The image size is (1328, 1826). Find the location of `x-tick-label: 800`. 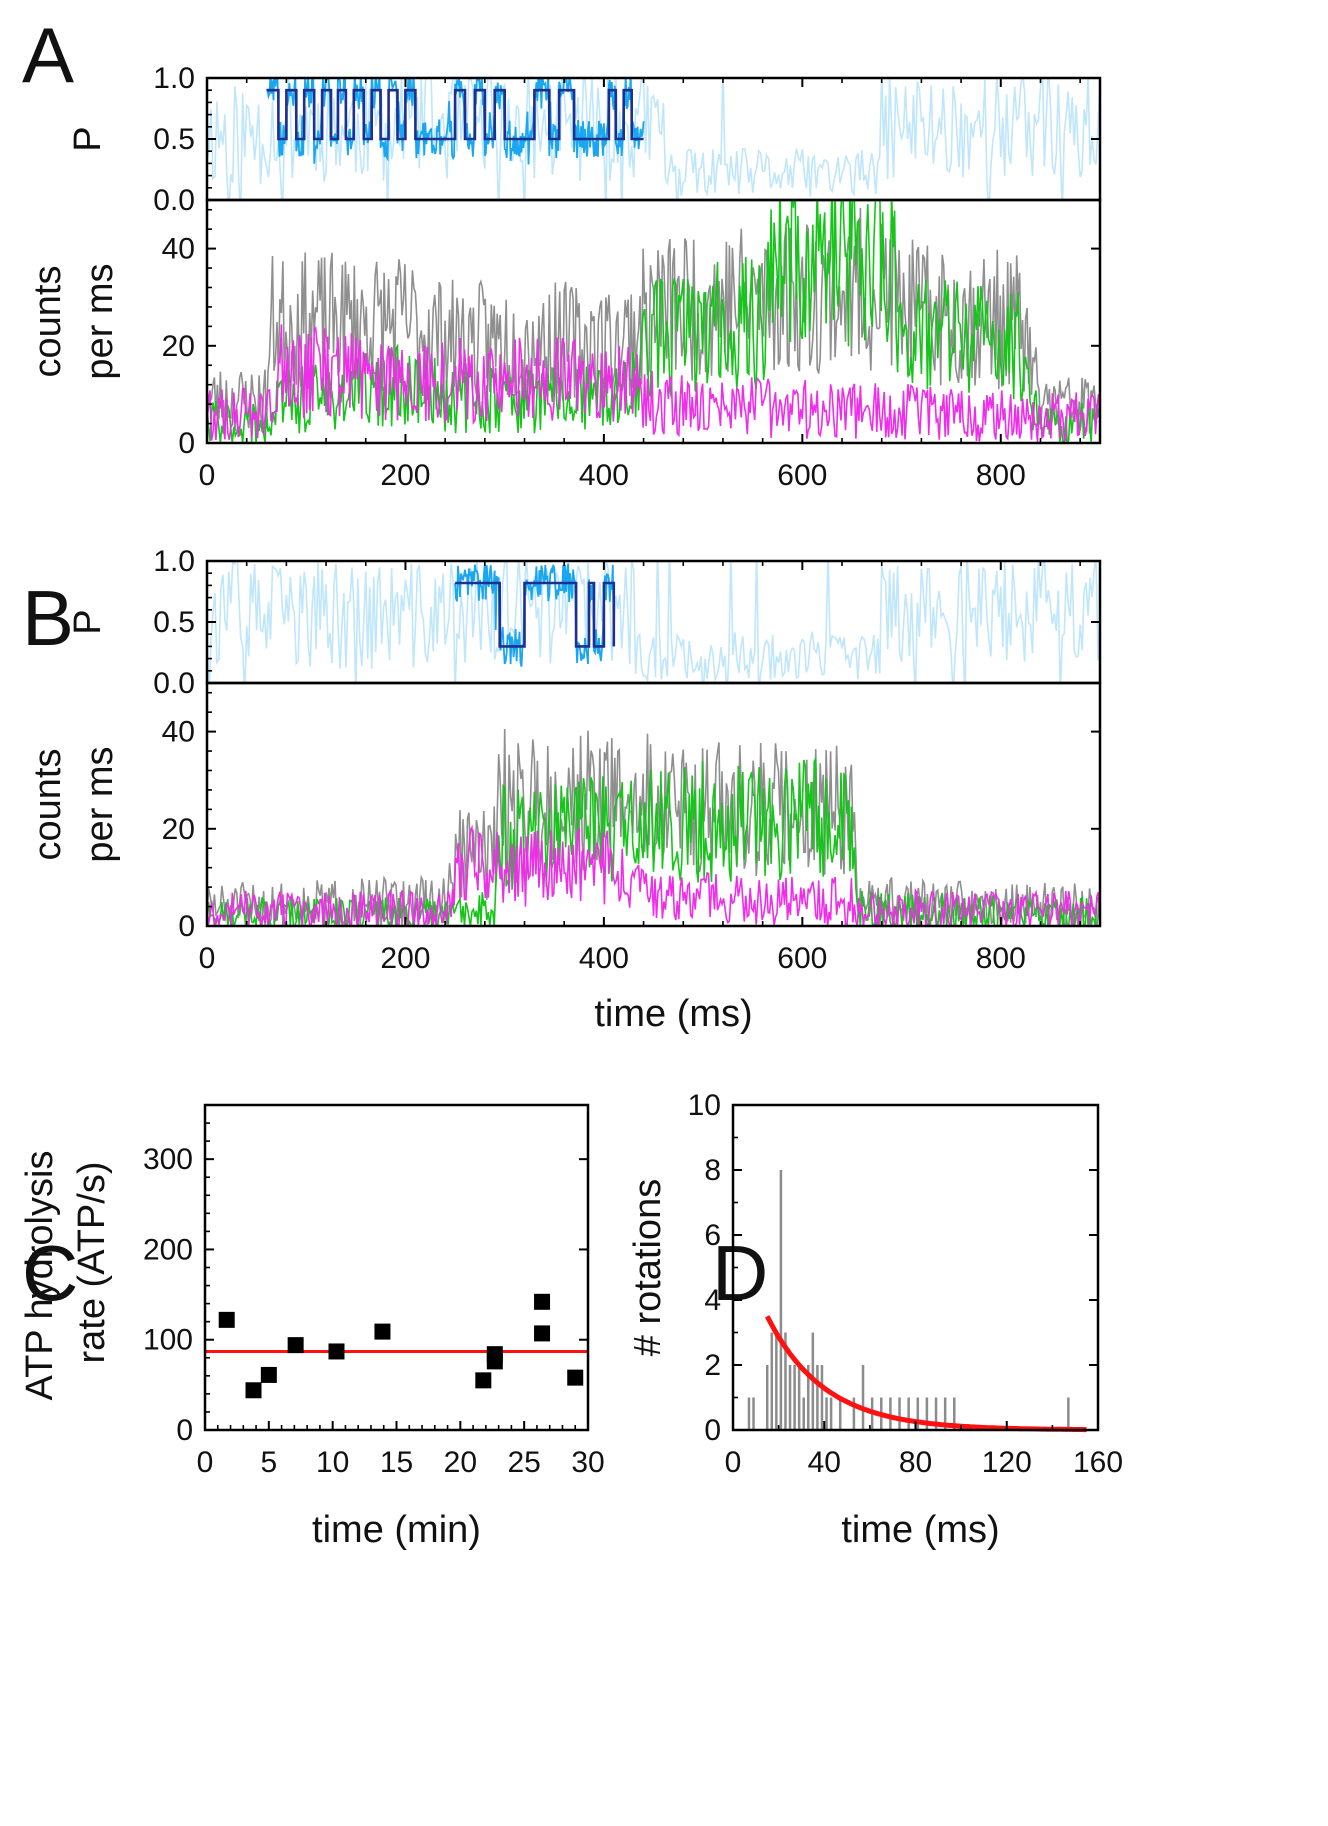

x-tick-label: 800 is located at coordinates (1001, 958).